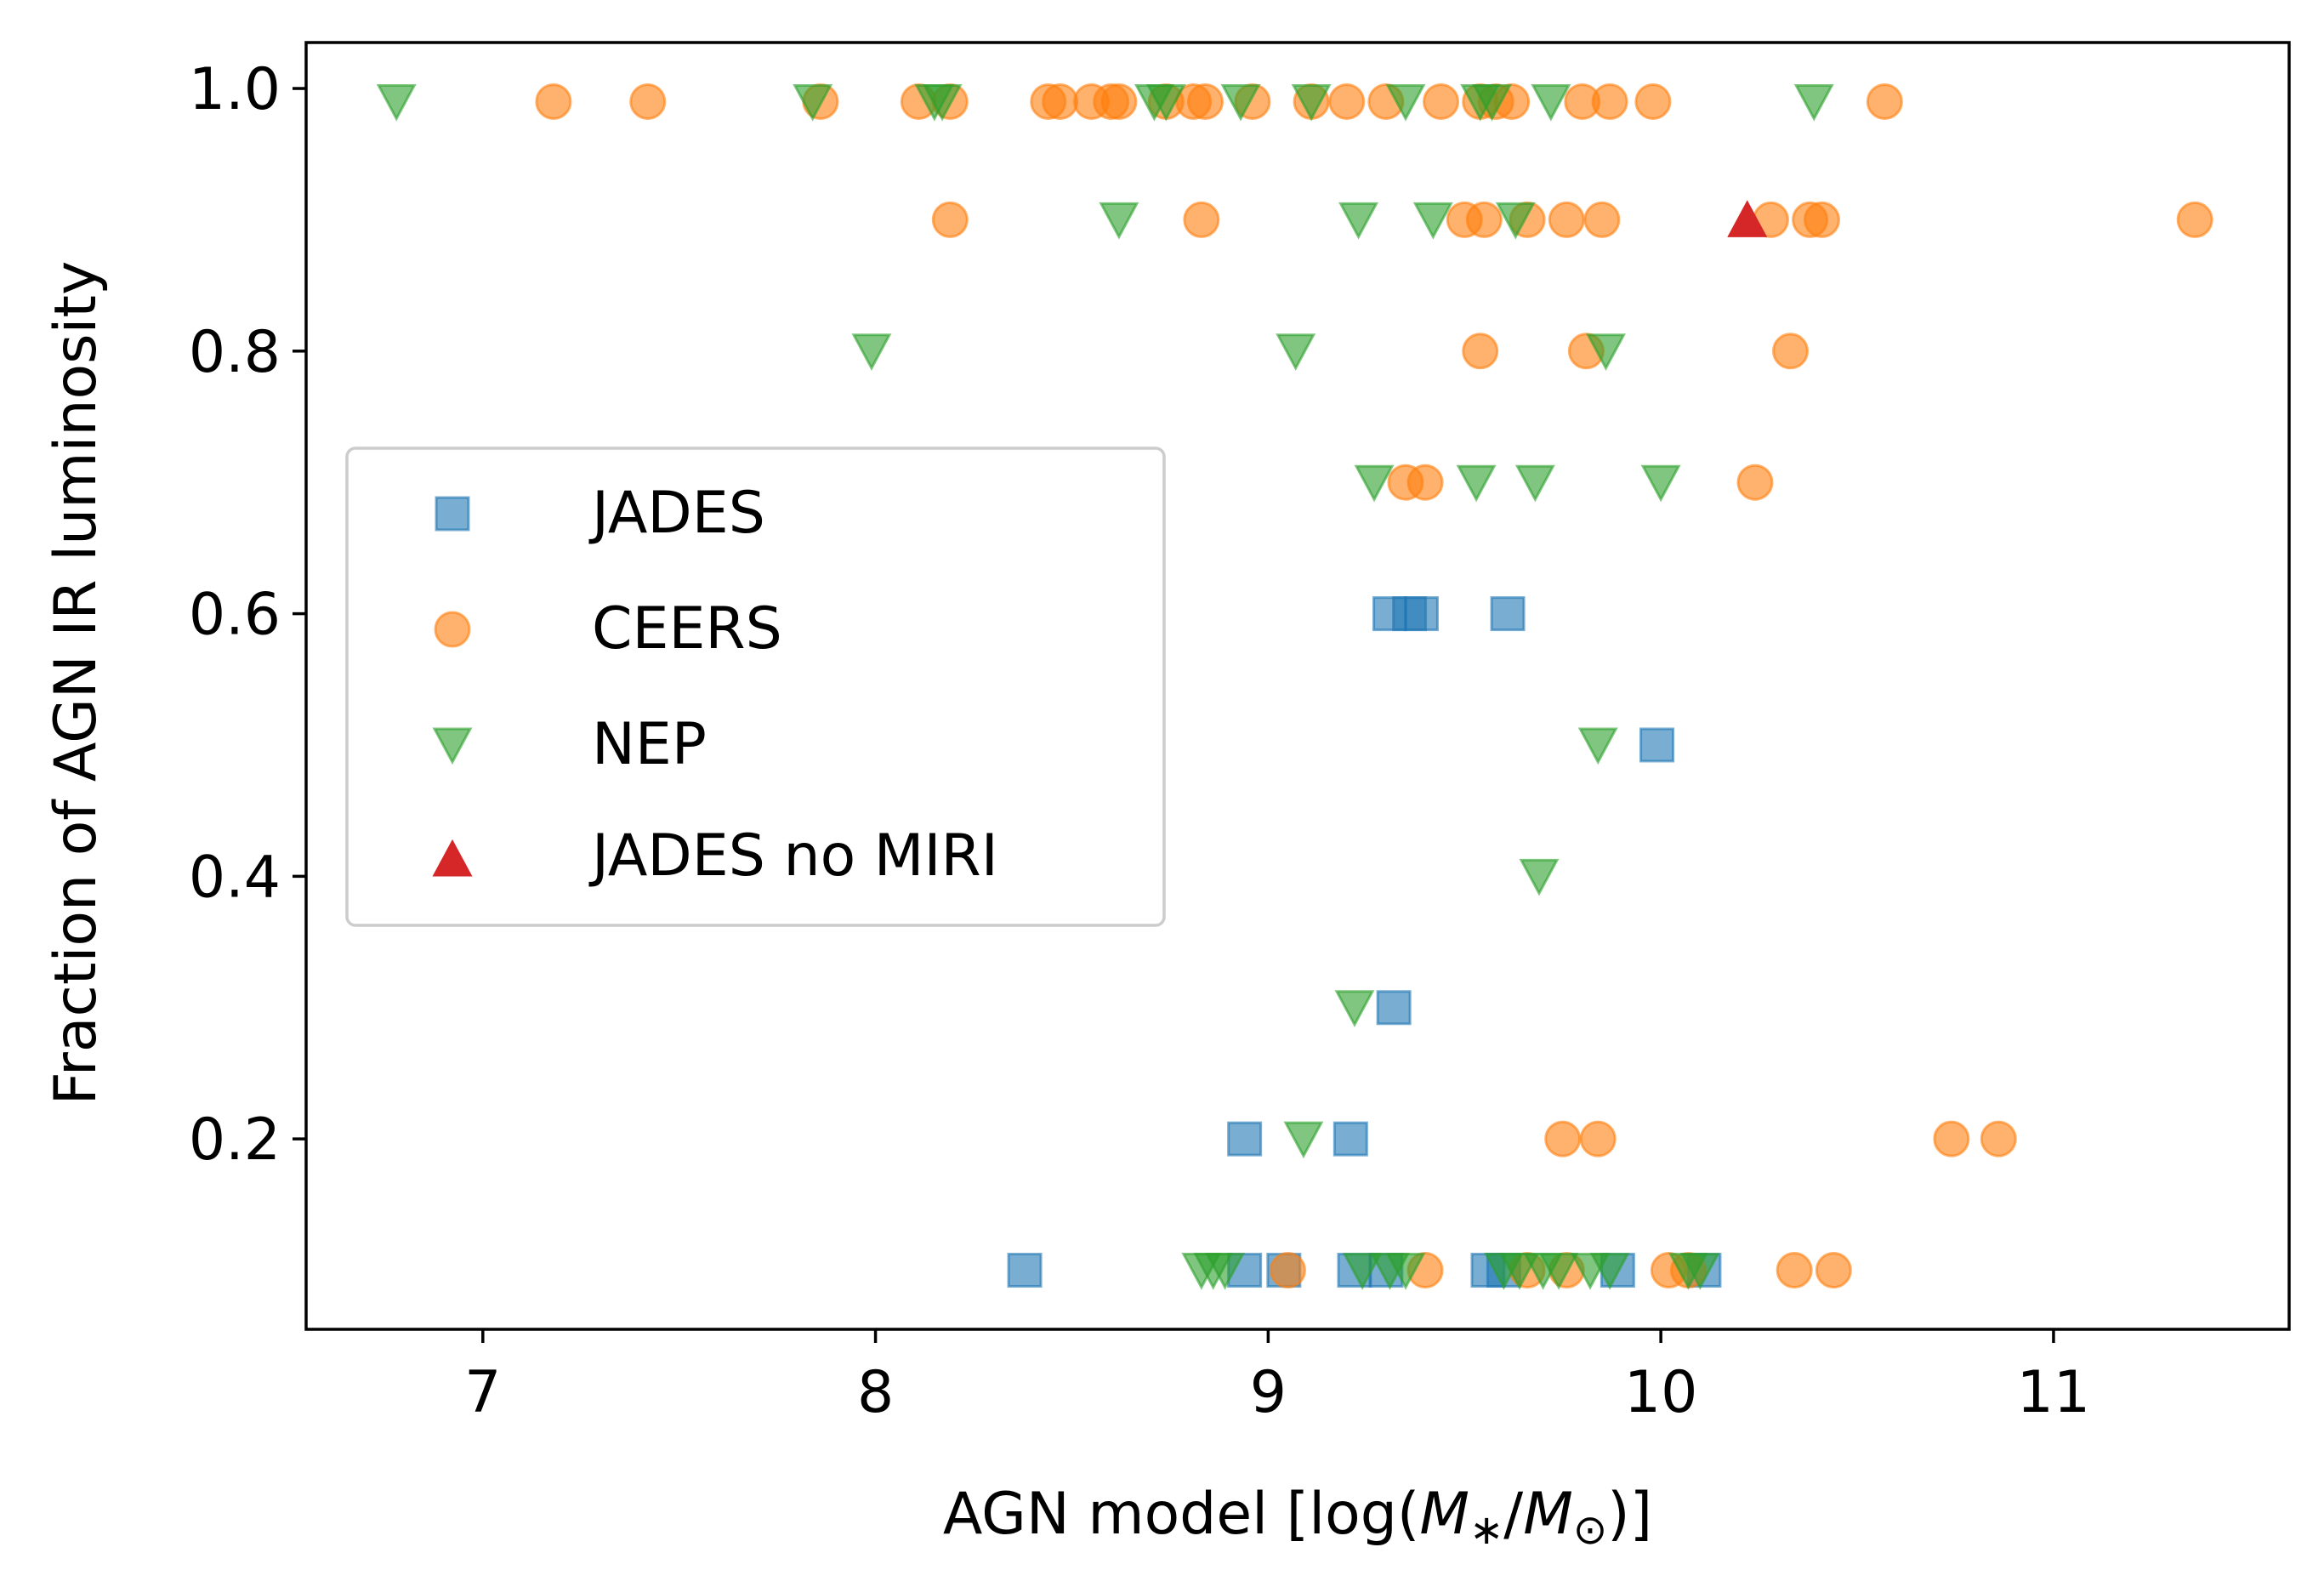  I want to click on x-axis-label-slash: /, so click(1513, 1514).